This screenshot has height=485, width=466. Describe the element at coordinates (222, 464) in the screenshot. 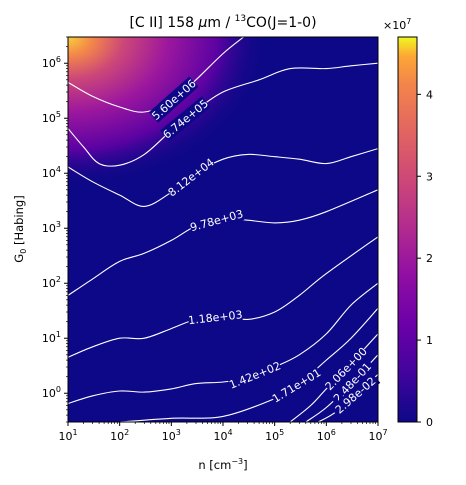

I see `x-axis-title: n [cm−3]` at that location.